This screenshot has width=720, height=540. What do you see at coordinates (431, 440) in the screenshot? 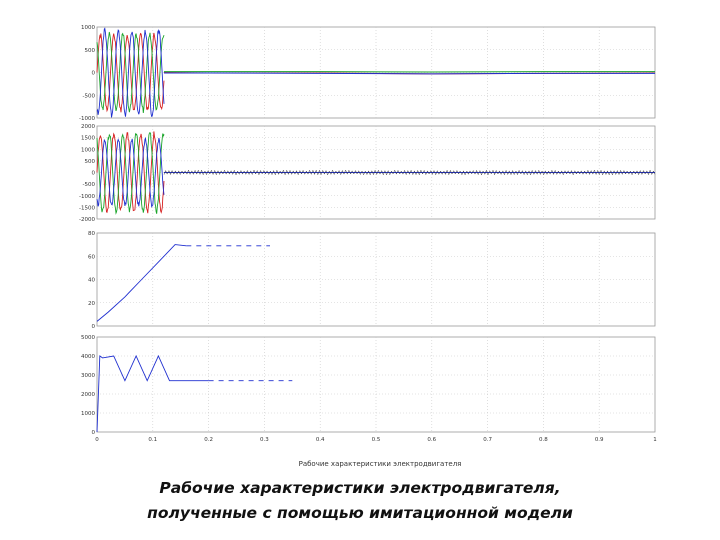
I see `x-tick-label: 0.6` at bounding box center [431, 440].